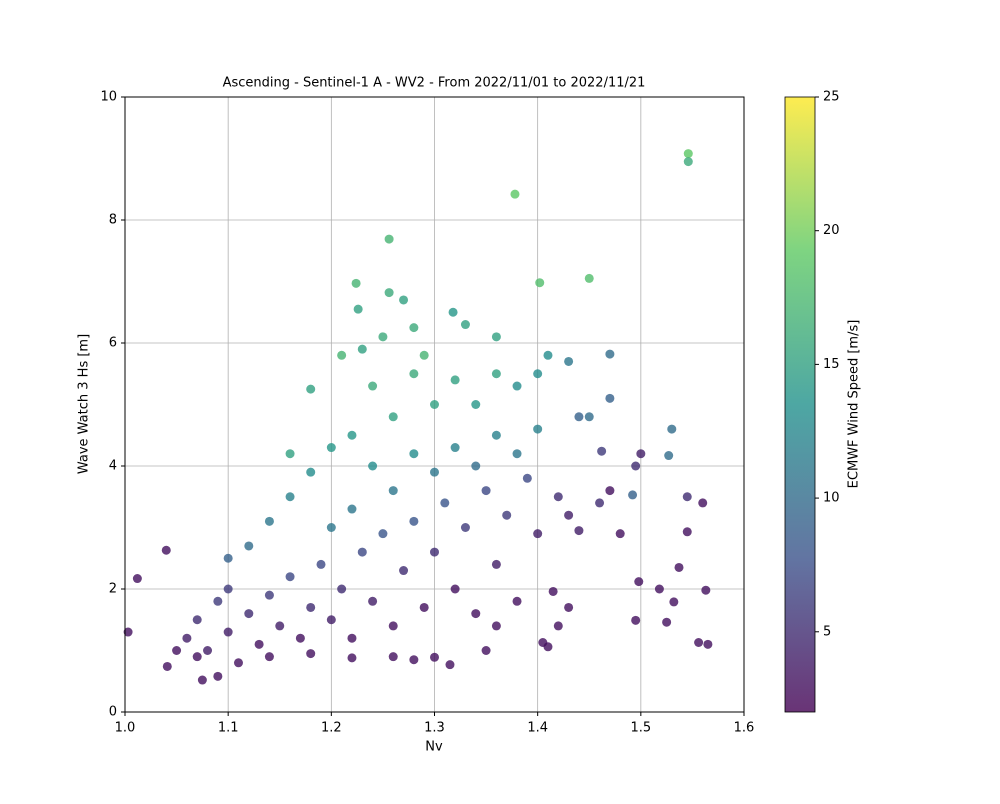 The width and height of the screenshot is (1000, 804). I want to click on colorbar-tick-label: 10, so click(831, 498).